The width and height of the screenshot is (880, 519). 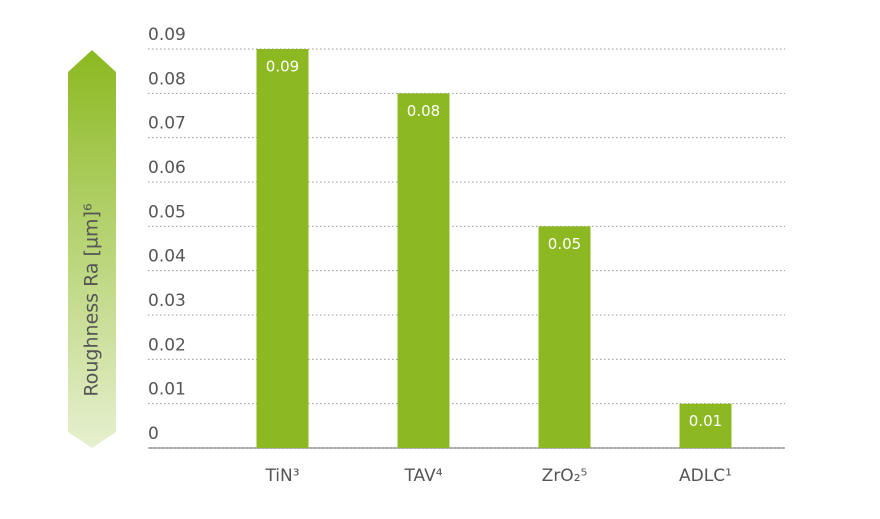 What do you see at coordinates (564, 244) in the screenshot?
I see `value-label: 0.05` at bounding box center [564, 244].